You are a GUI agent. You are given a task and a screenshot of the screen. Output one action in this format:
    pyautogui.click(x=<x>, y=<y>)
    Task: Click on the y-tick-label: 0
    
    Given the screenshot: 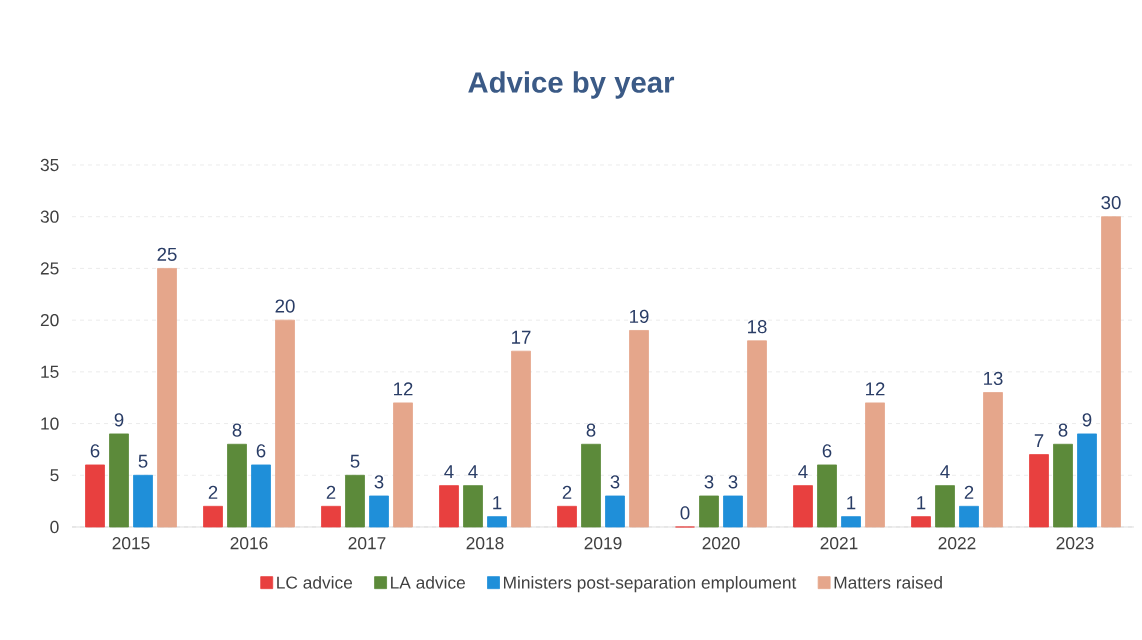 What is the action you would take?
    pyautogui.click(x=54, y=527)
    